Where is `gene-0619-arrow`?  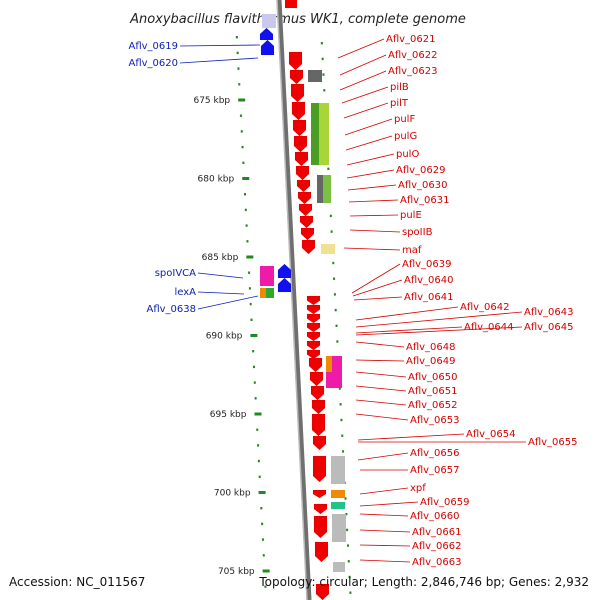 gene-0619-arrow is located at coordinates (266, 34).